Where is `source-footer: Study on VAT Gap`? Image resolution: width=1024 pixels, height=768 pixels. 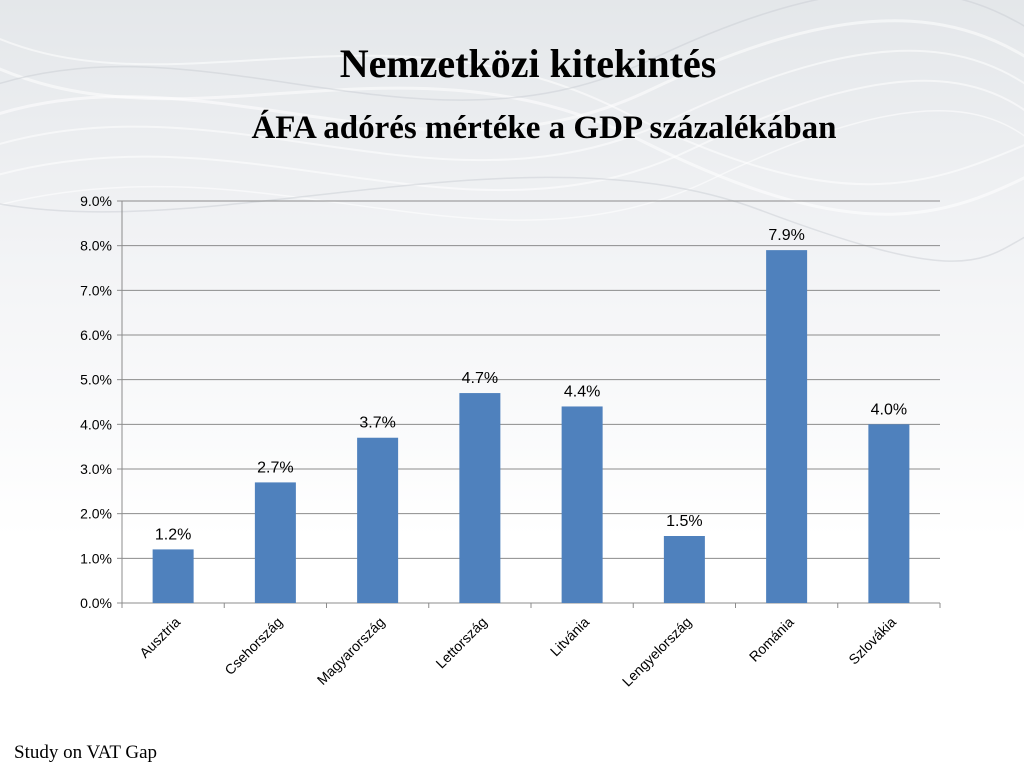
source-footer: Study on VAT Gap is located at coordinates (86, 752).